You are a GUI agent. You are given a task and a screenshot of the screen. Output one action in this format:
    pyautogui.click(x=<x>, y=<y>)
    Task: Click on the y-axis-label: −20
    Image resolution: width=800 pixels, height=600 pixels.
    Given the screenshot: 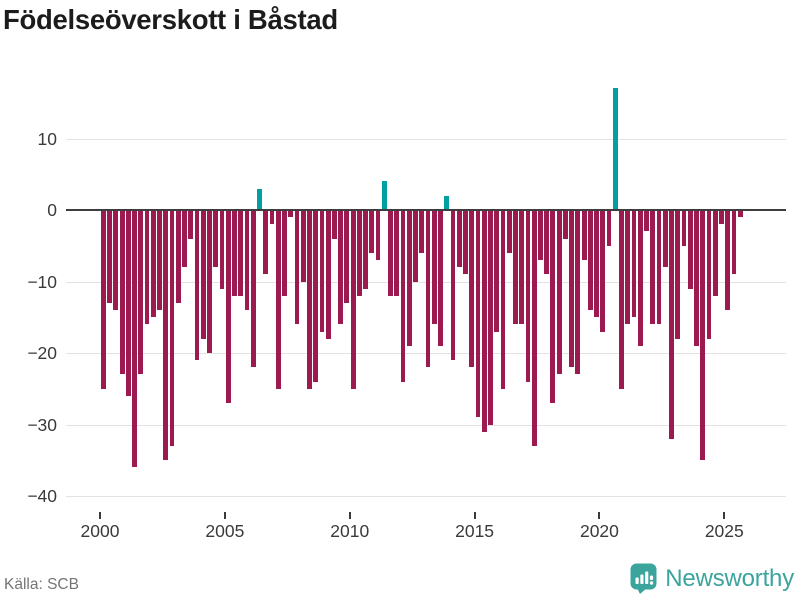 What is the action you would take?
    pyautogui.click(x=42, y=353)
    